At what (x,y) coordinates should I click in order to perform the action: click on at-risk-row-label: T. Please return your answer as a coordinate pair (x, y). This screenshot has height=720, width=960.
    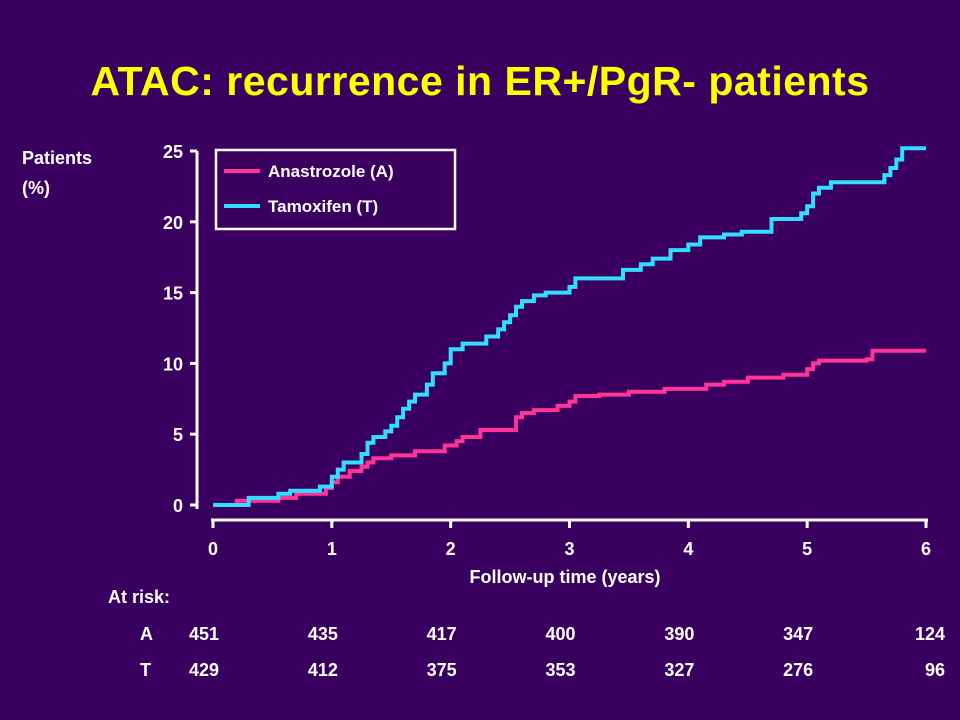
    Looking at the image, I should click on (145, 670).